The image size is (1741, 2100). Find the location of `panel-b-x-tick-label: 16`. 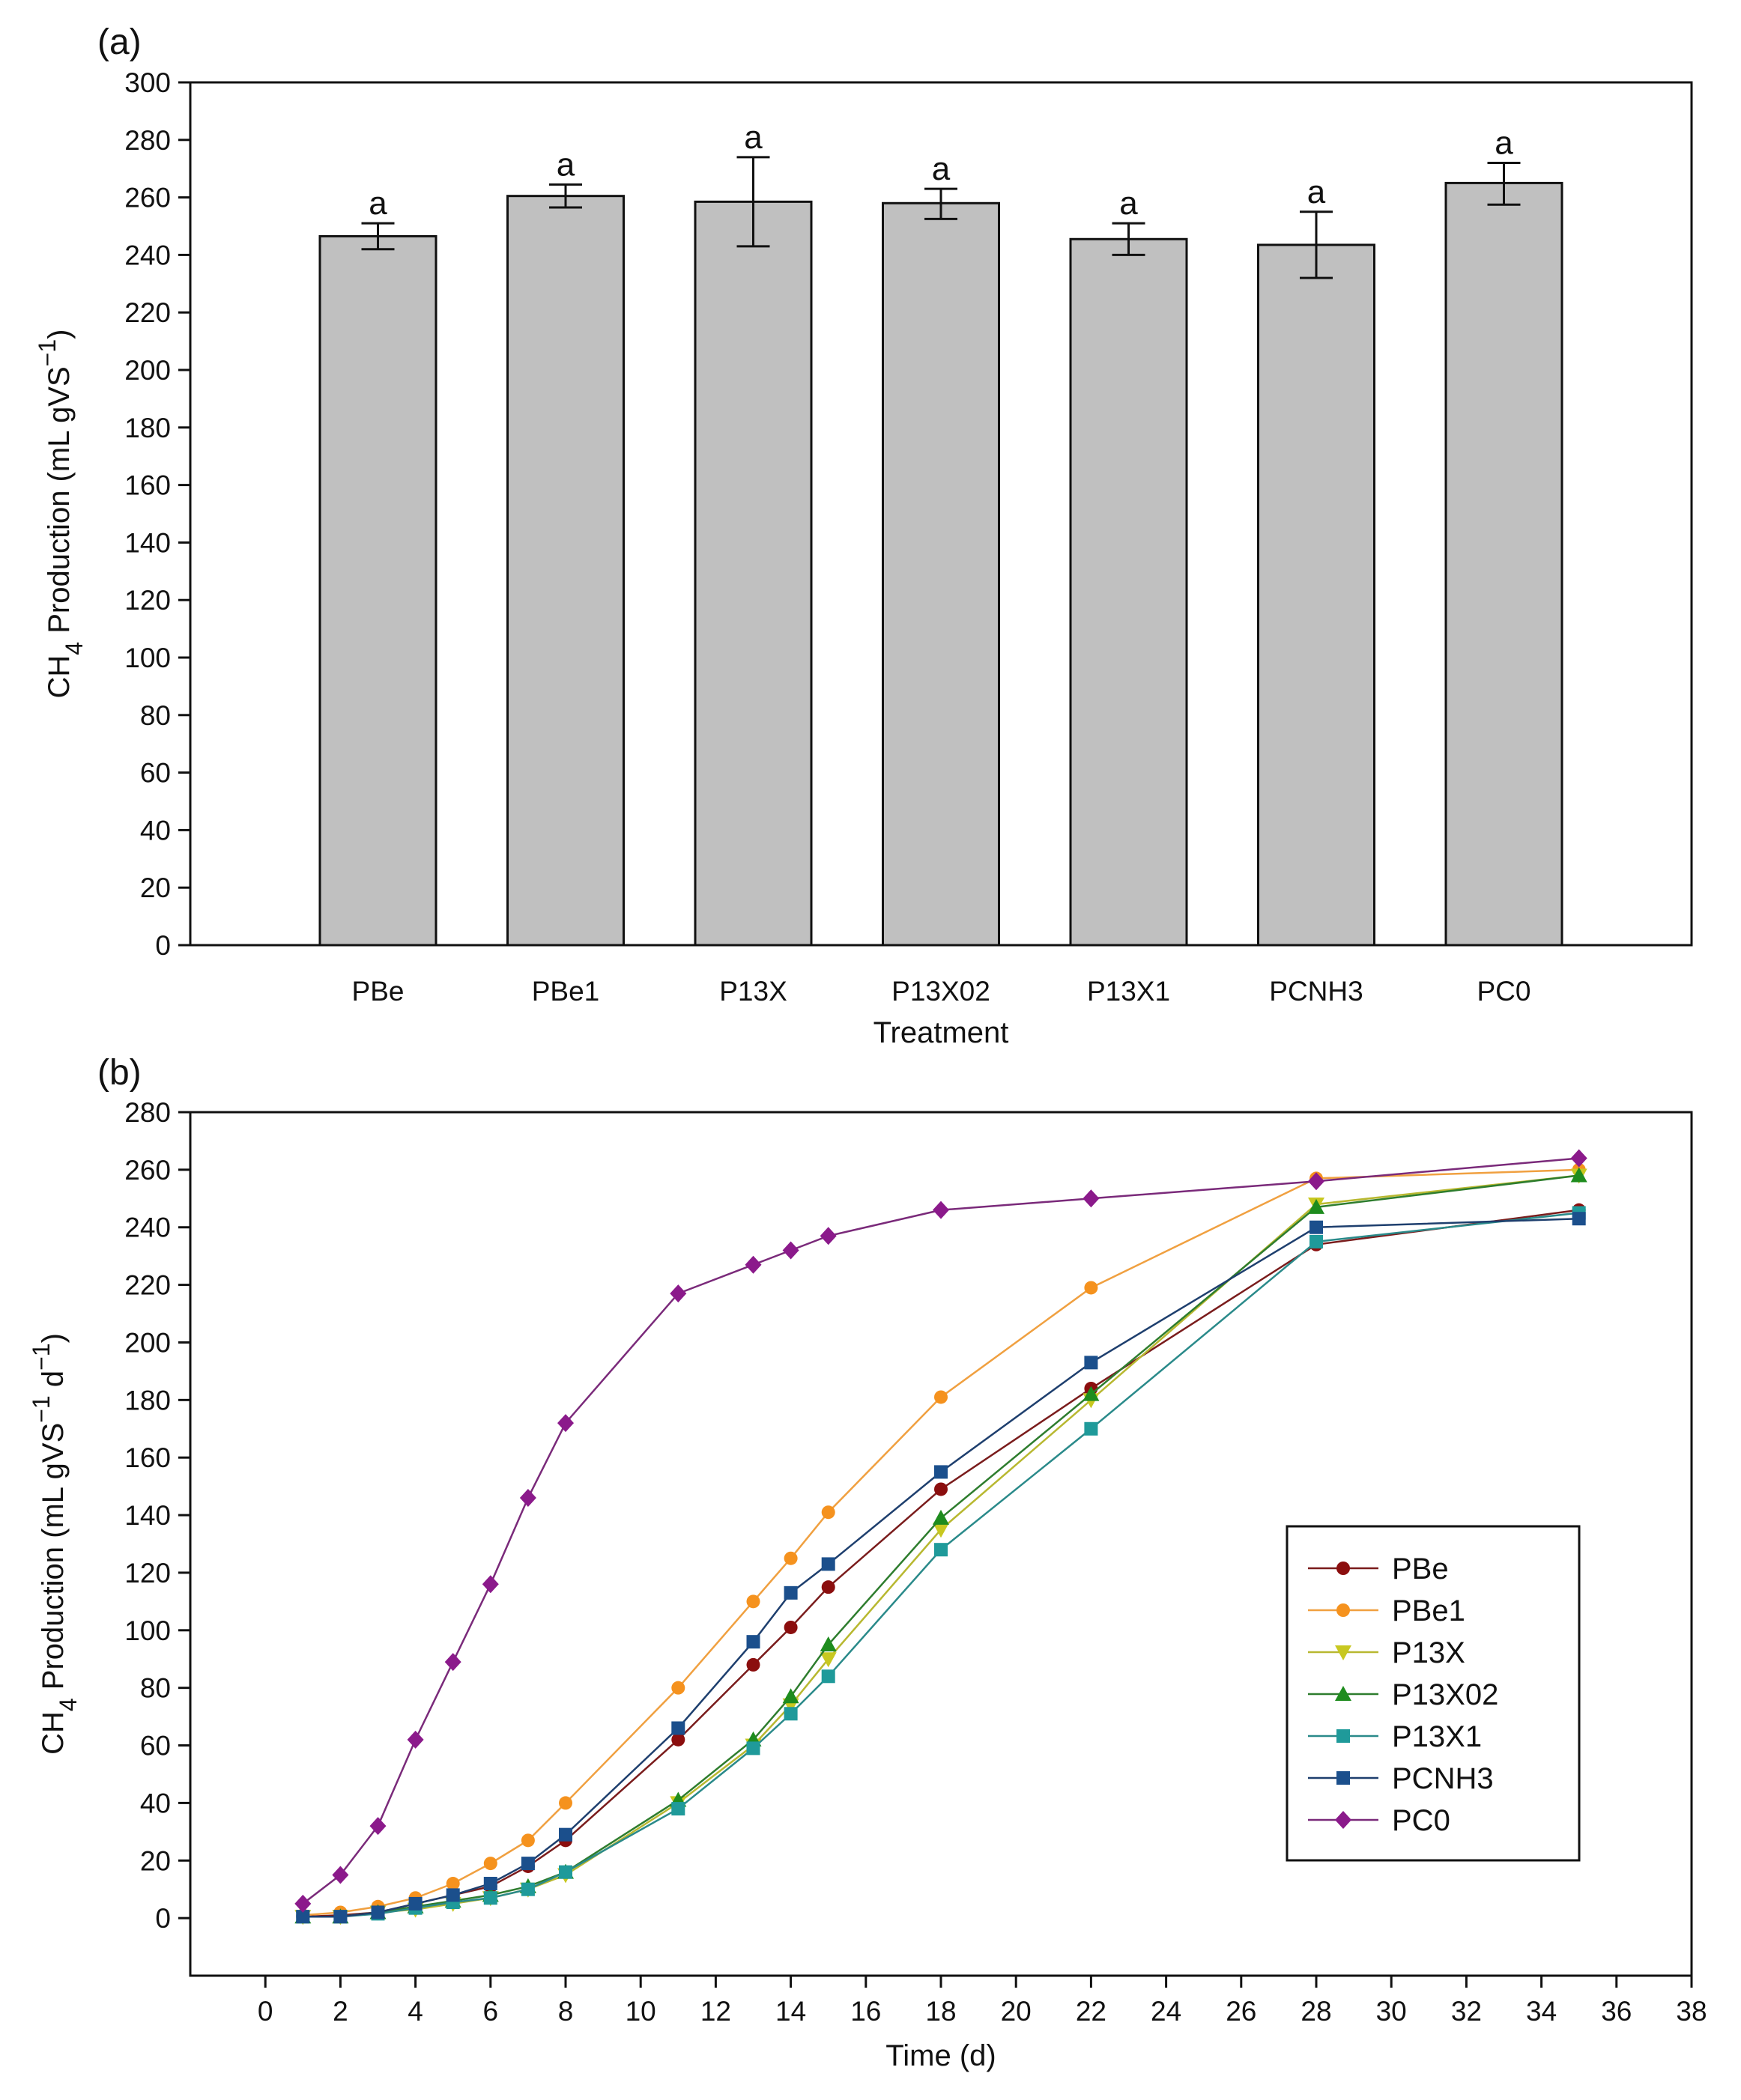

panel-b-x-tick-label: 16 is located at coordinates (865, 2011).